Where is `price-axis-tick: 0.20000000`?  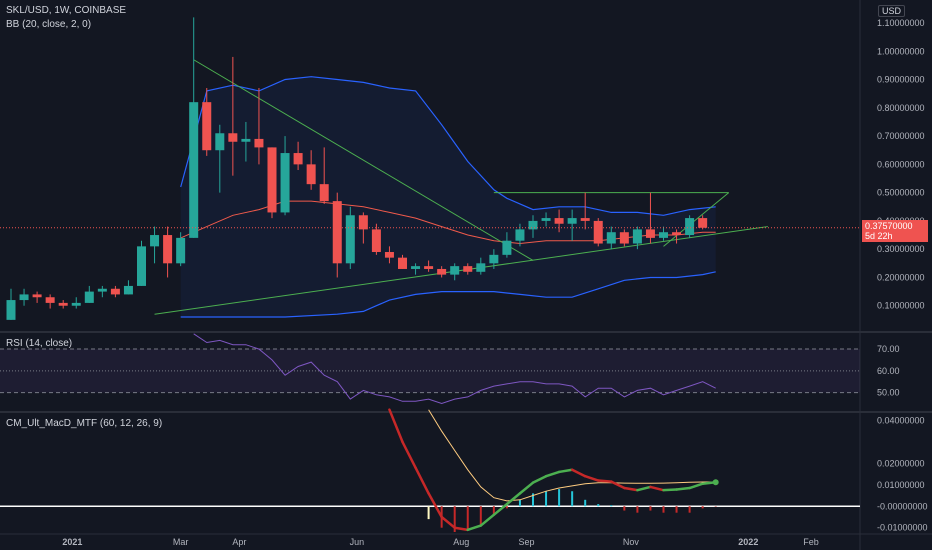
price-axis-tick: 0.20000000 is located at coordinates (901, 277).